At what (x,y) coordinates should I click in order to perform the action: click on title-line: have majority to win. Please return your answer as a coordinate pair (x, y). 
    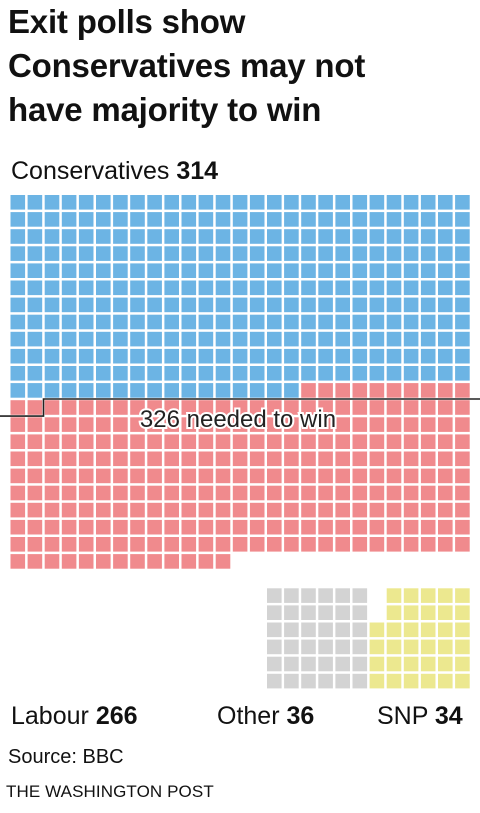
    Looking at the image, I should click on (165, 109).